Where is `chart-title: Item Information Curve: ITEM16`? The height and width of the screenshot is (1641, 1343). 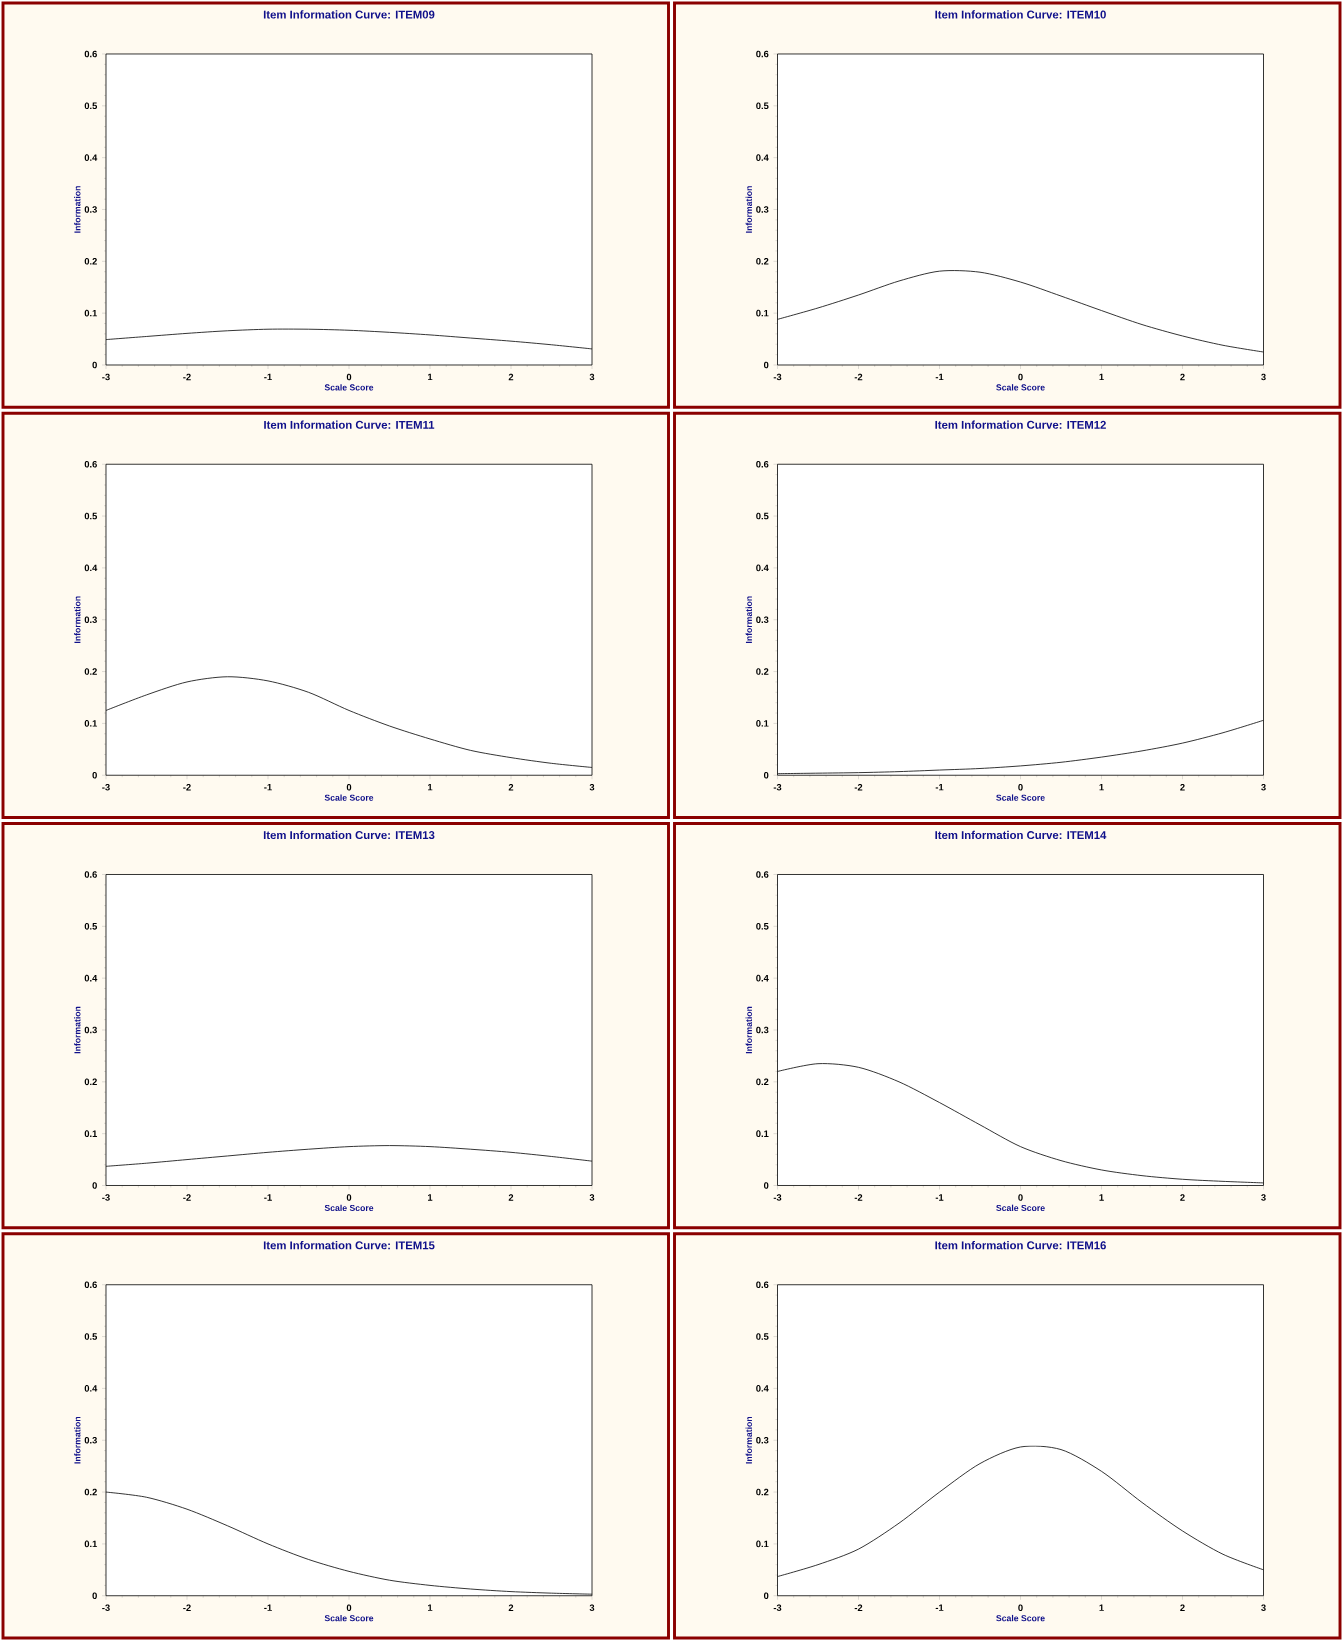 chart-title: Item Information Curve: ITEM16 is located at coordinates (1020, 1245).